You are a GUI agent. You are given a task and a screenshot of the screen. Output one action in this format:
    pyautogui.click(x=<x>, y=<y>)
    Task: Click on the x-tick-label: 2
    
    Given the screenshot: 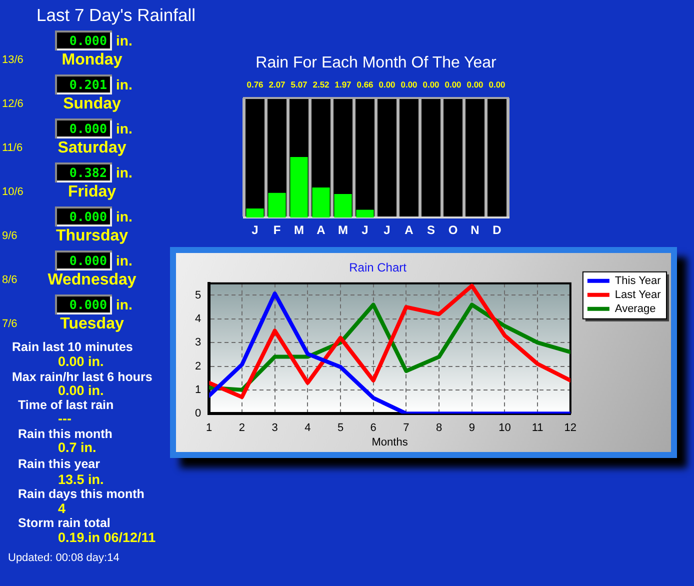 What is the action you would take?
    pyautogui.click(x=242, y=428)
    